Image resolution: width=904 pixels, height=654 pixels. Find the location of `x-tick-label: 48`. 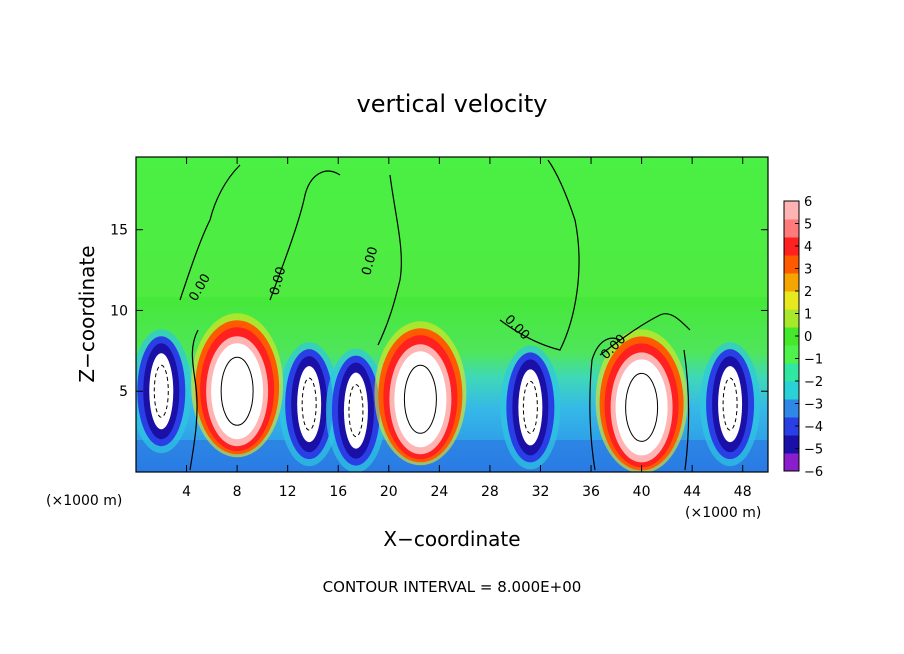

x-tick-label: 48 is located at coordinates (743, 492).